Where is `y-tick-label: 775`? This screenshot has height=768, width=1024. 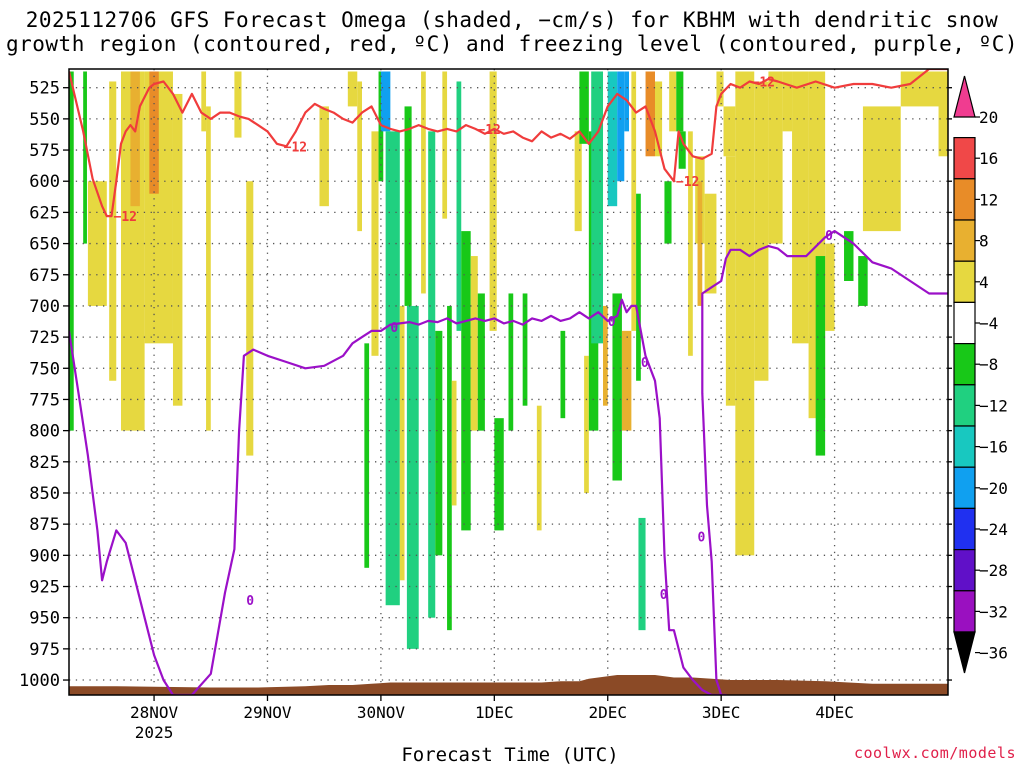
y-tick-label: 775 is located at coordinates (44, 400).